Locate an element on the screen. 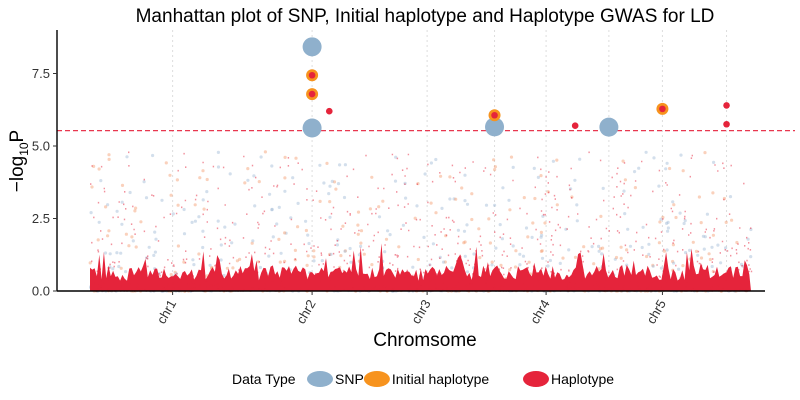 This screenshot has width=800, height=400. series-haplotype is located at coordinates (519, 100).